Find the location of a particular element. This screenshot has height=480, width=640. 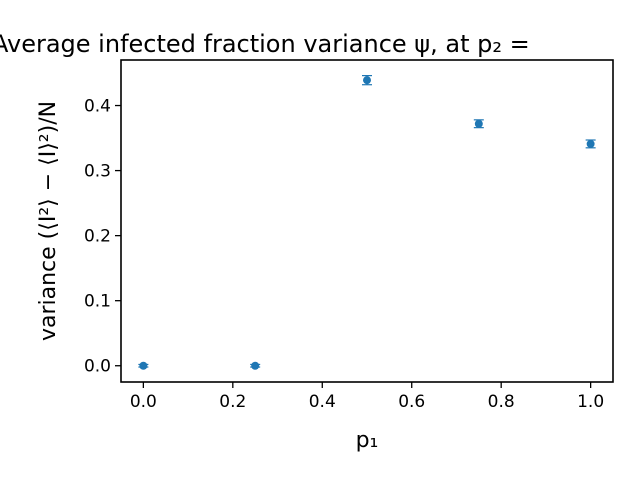

y-tick-label: 0.3 is located at coordinates (97, 172).